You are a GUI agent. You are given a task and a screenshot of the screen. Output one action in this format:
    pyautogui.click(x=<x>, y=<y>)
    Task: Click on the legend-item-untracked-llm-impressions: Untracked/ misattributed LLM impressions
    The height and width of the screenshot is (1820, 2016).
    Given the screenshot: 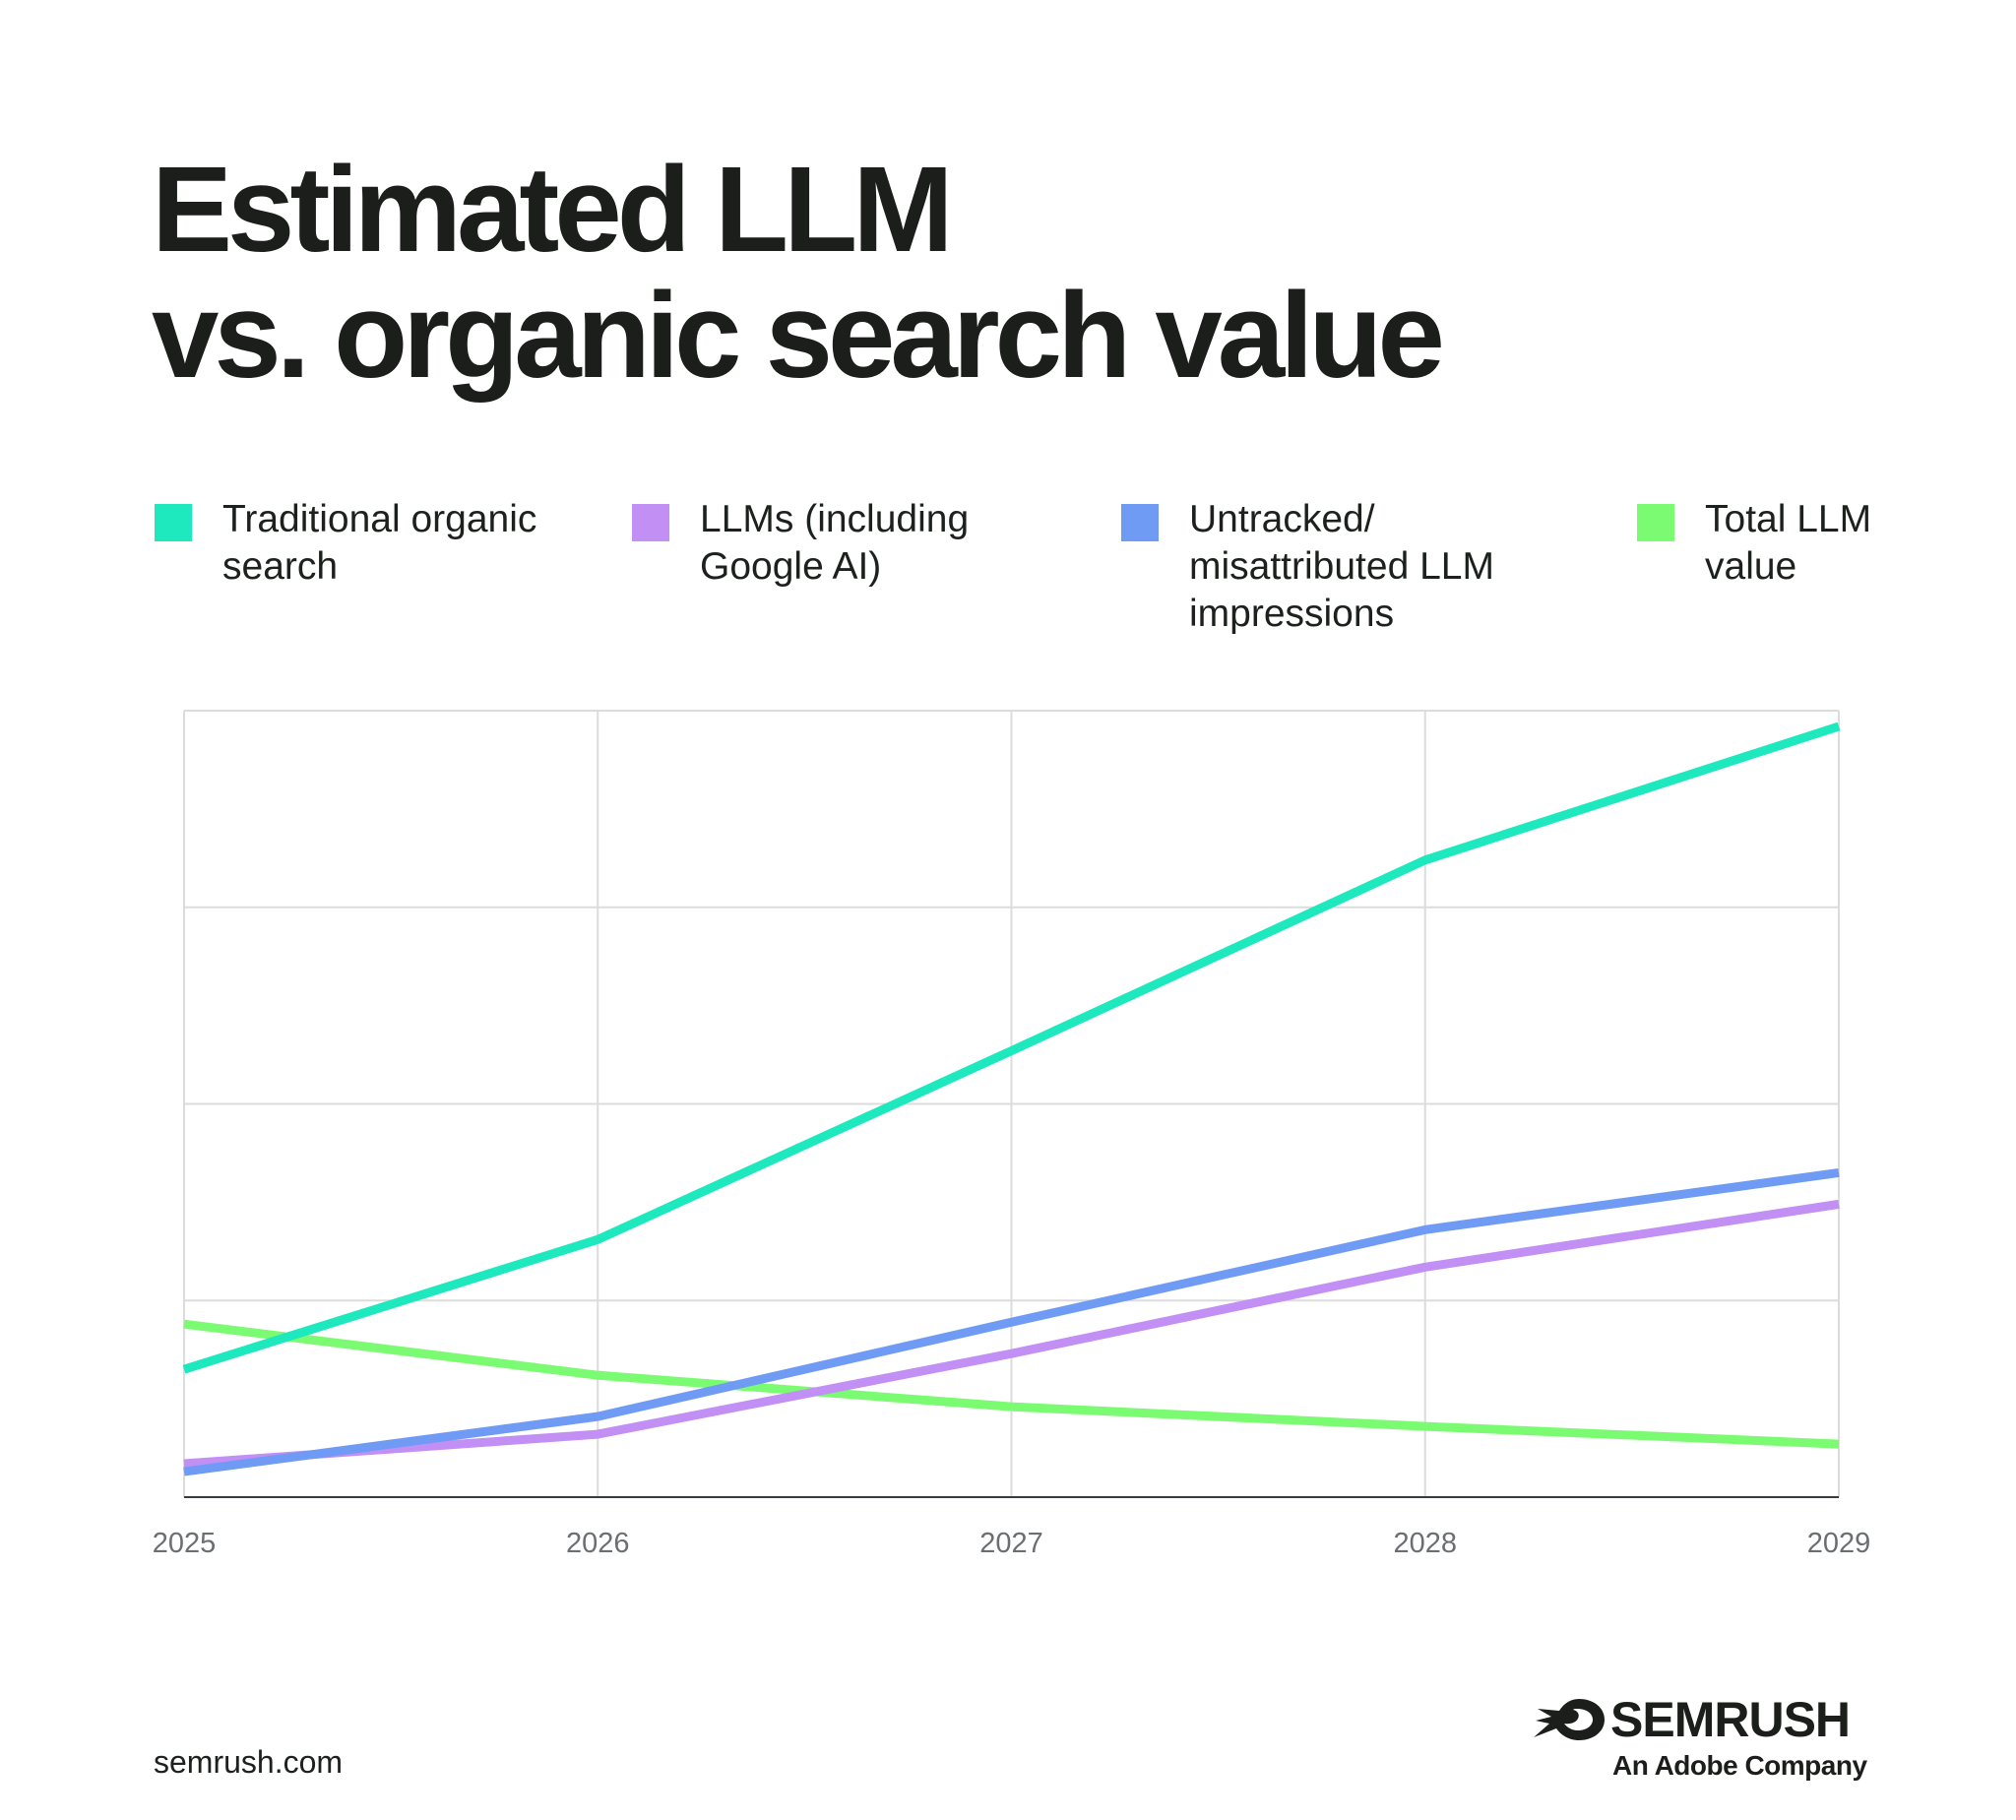 What is the action you would take?
    pyautogui.click(x=1317, y=567)
    